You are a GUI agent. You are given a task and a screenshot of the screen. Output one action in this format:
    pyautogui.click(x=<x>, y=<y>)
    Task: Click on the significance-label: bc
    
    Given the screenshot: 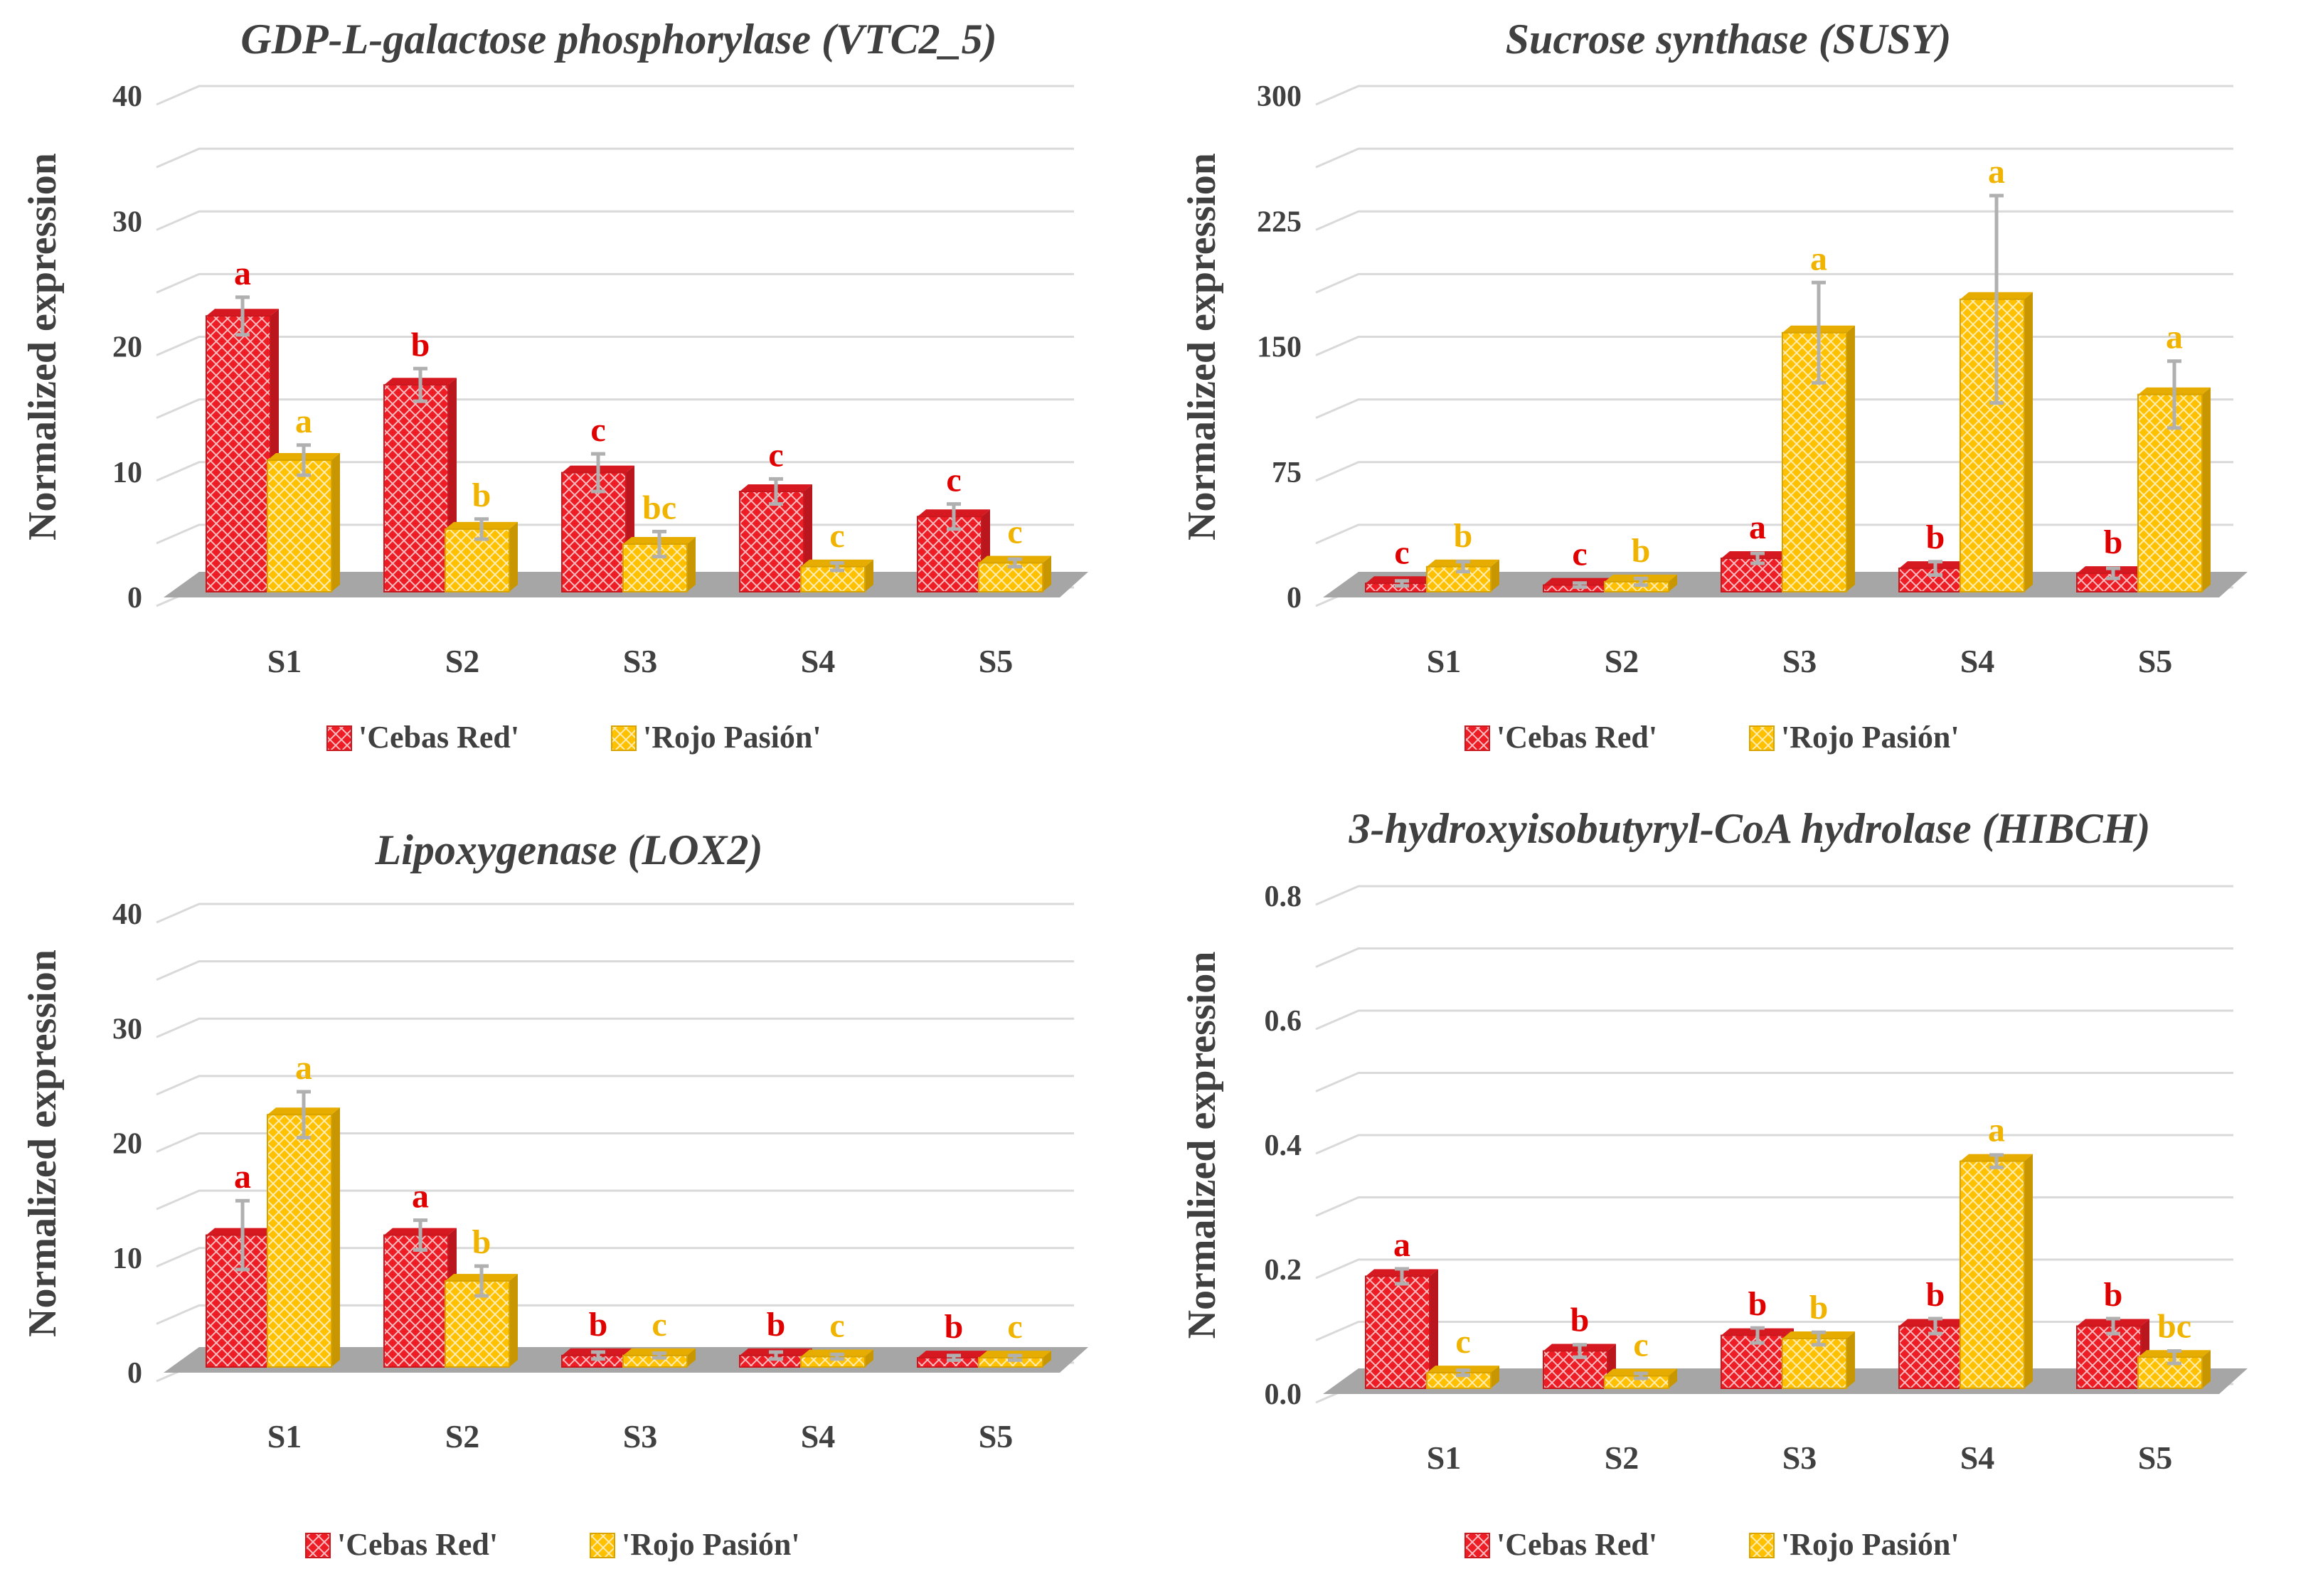 What is the action you would take?
    pyautogui.click(x=2174, y=1326)
    